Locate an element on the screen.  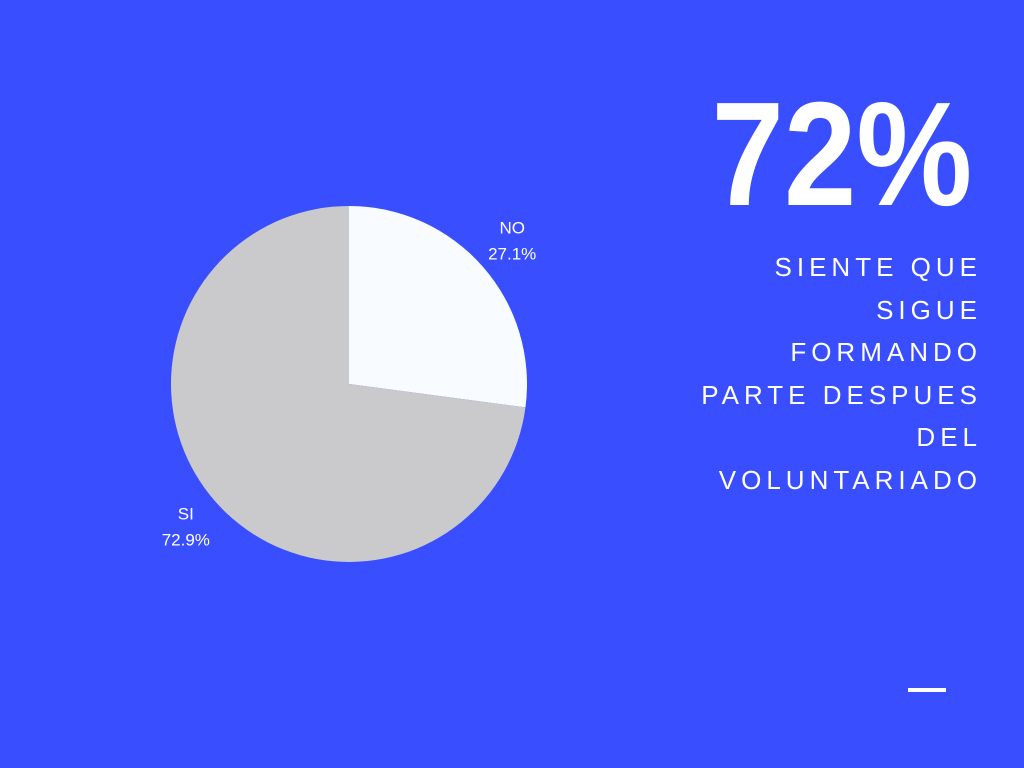
caption-line-2: SIGUE is located at coordinates (929, 309).